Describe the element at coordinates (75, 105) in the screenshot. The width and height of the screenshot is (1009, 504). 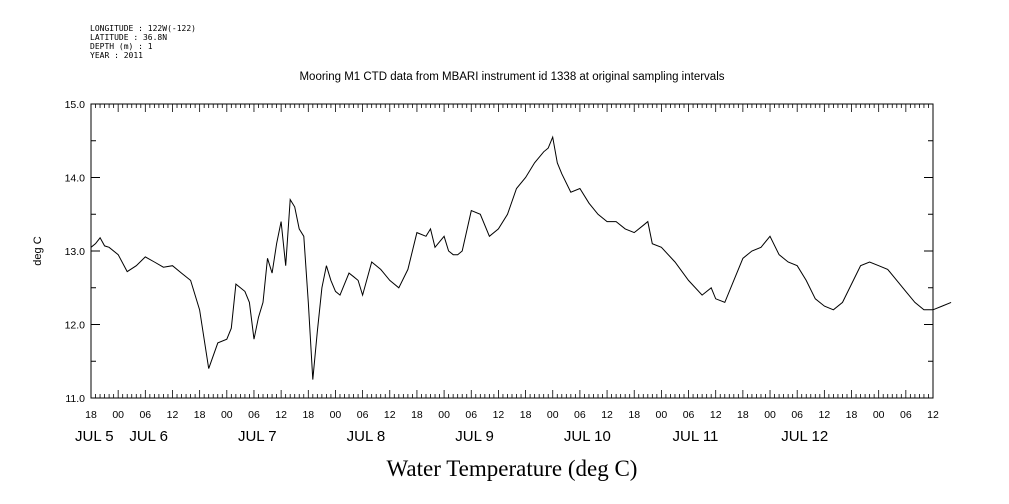
I see `y-tick-label: 15.0` at that location.